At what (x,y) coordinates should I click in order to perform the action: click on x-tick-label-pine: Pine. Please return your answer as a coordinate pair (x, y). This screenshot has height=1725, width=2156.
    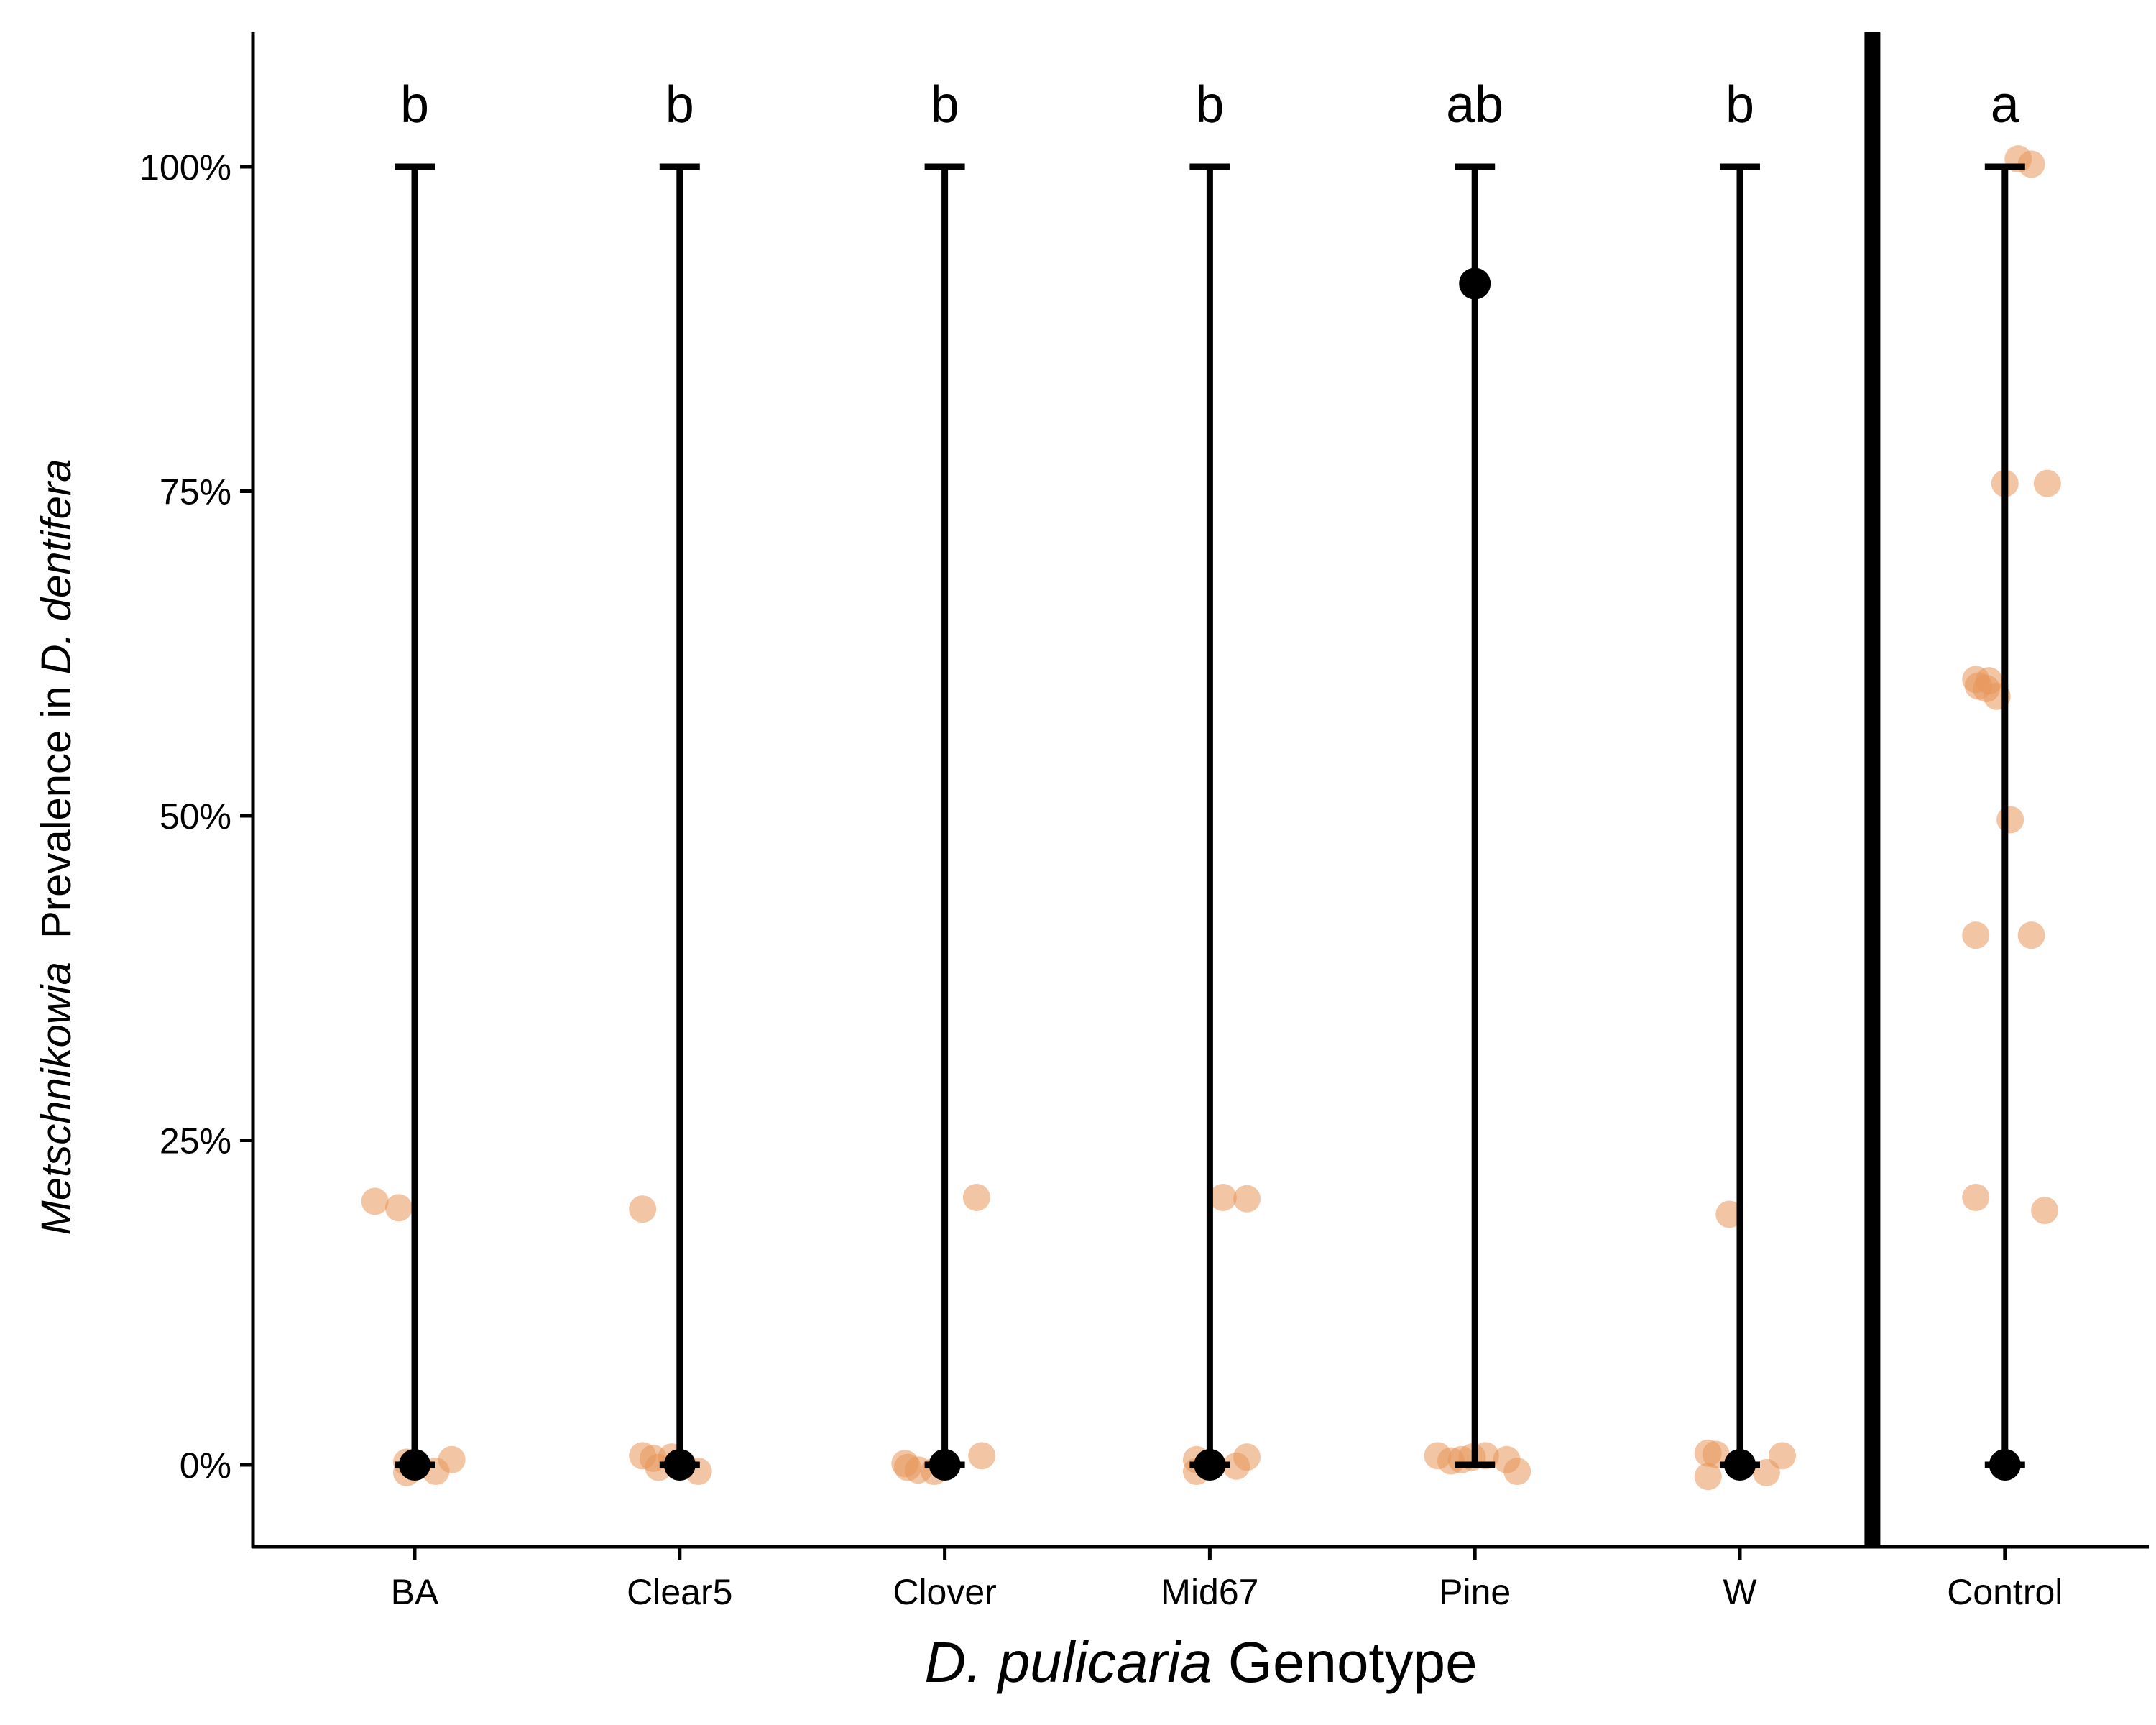
    Looking at the image, I should click on (1475, 1592).